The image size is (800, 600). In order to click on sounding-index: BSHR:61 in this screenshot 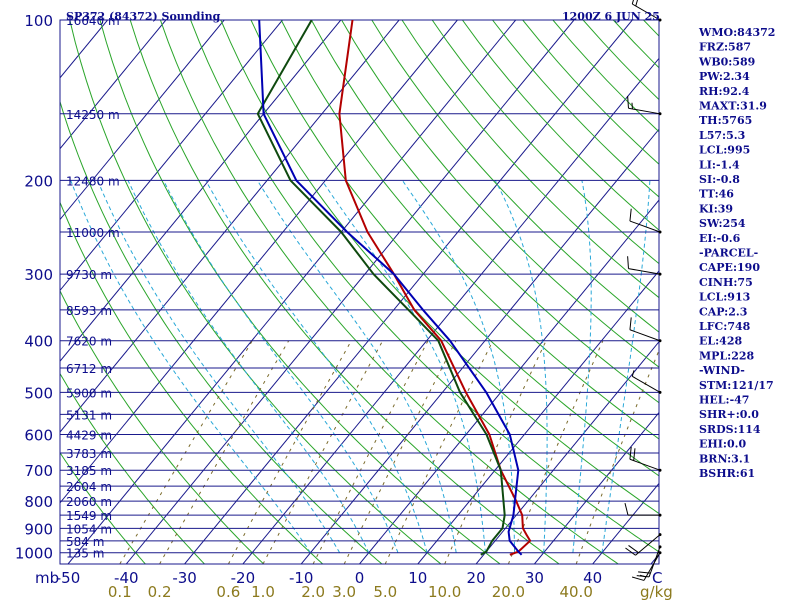, I will do `click(727, 473)`.